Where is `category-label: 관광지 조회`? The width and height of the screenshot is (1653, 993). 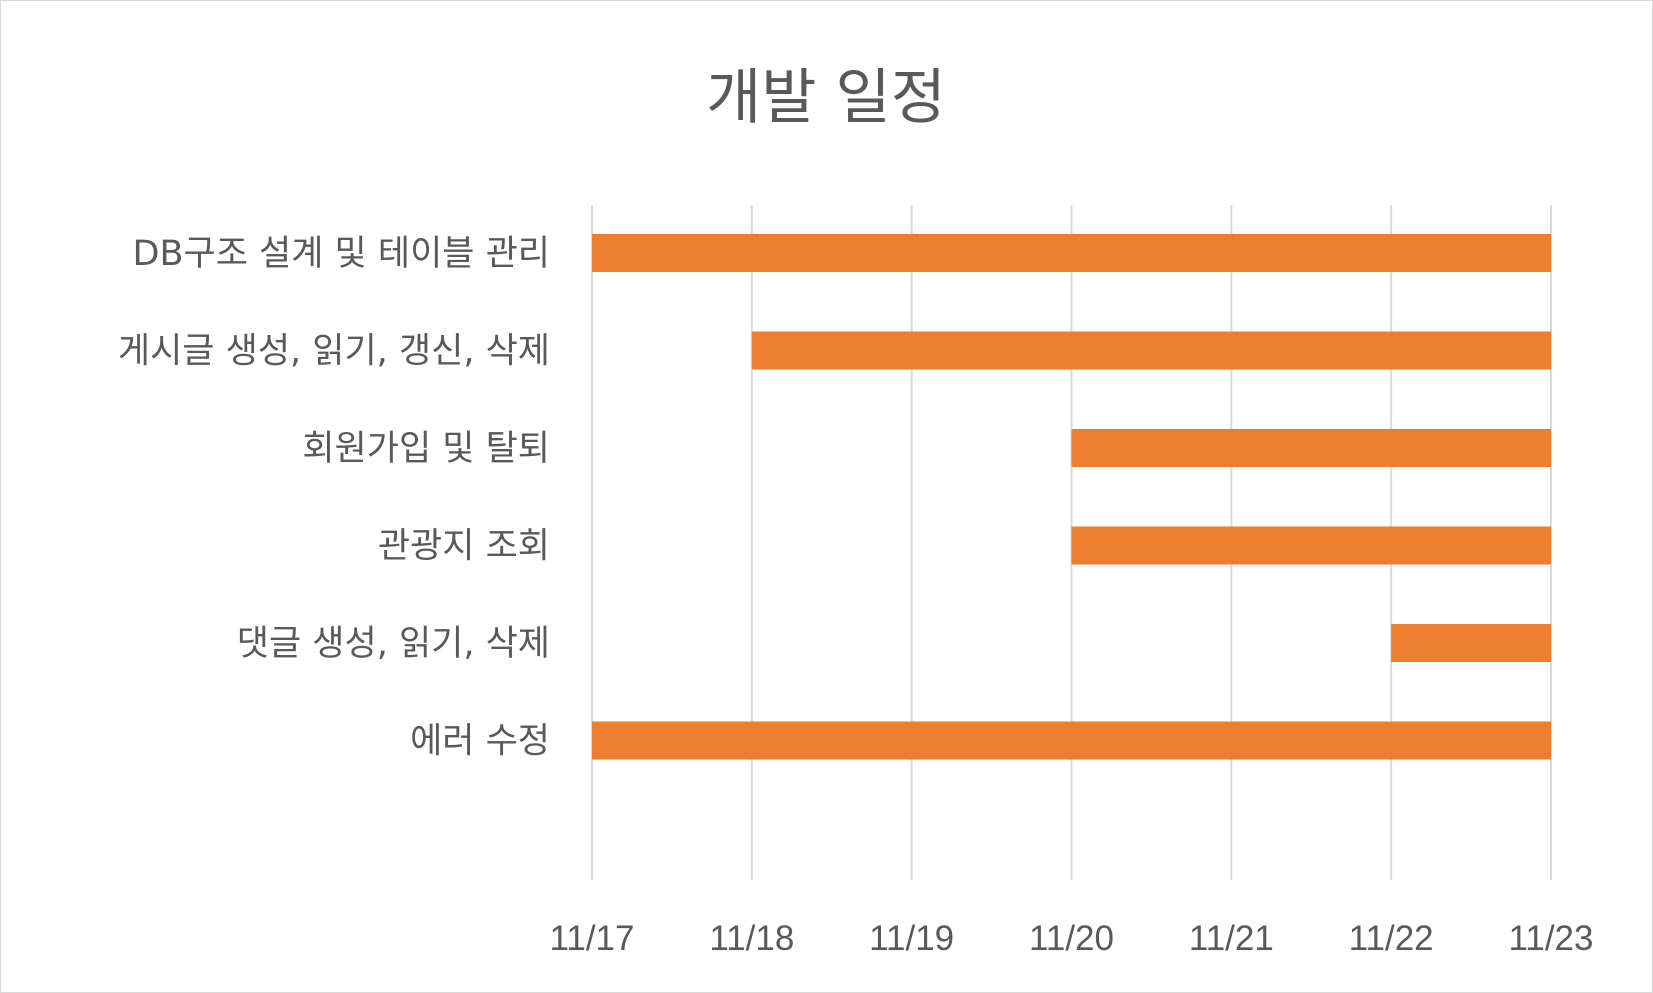
category-label: 관광지 조회 is located at coordinates (464, 547).